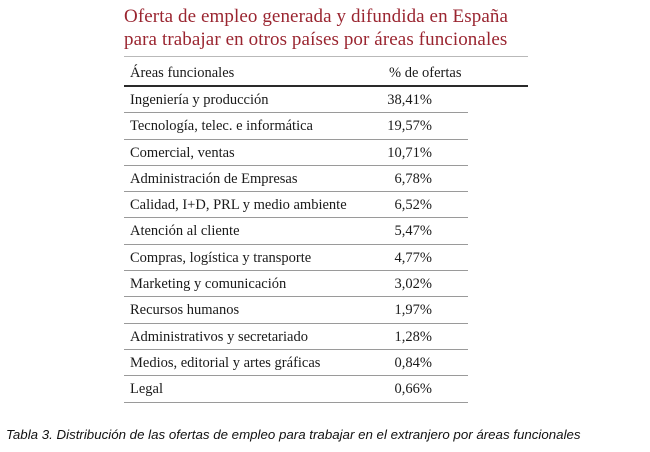 The height and width of the screenshot is (452, 650). I want to click on row-percent: 10,71%, so click(409, 152).